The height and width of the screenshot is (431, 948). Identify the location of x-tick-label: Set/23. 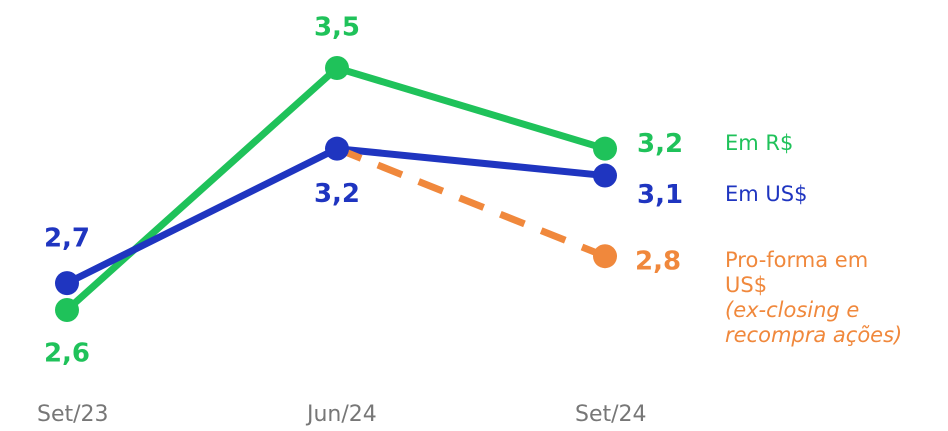
(73, 414).